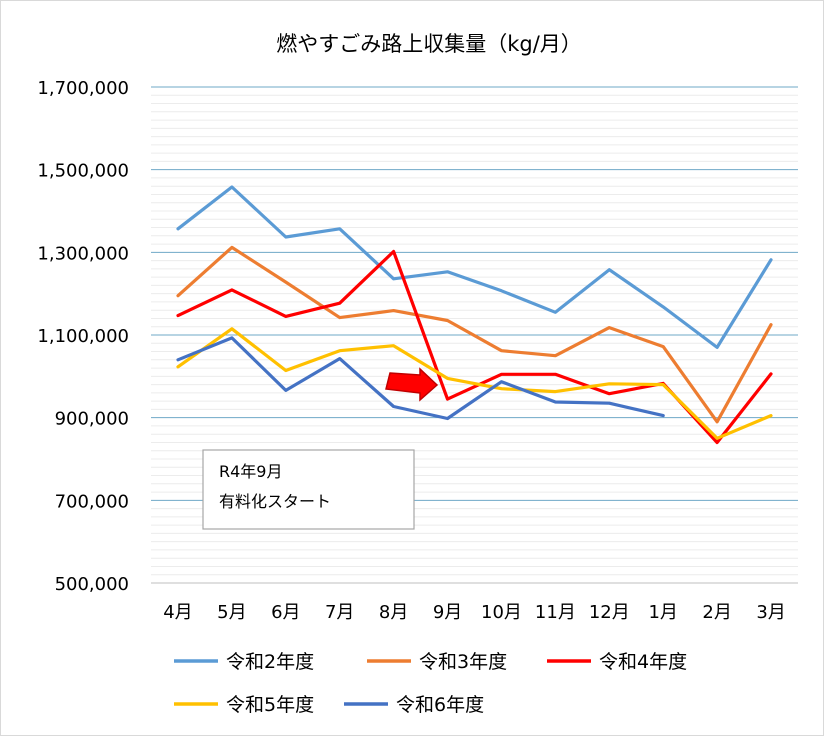 The width and height of the screenshot is (824, 739). What do you see at coordinates (250, 471) in the screenshot?
I see `annotation-line-1: R4年9月` at bounding box center [250, 471].